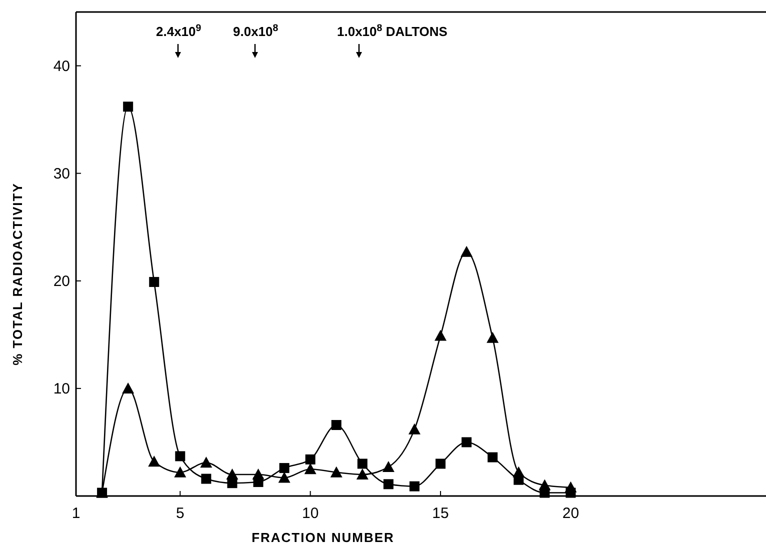 The image size is (766, 547). What do you see at coordinates (310, 513) in the screenshot?
I see `x-tick-label: 10` at bounding box center [310, 513].